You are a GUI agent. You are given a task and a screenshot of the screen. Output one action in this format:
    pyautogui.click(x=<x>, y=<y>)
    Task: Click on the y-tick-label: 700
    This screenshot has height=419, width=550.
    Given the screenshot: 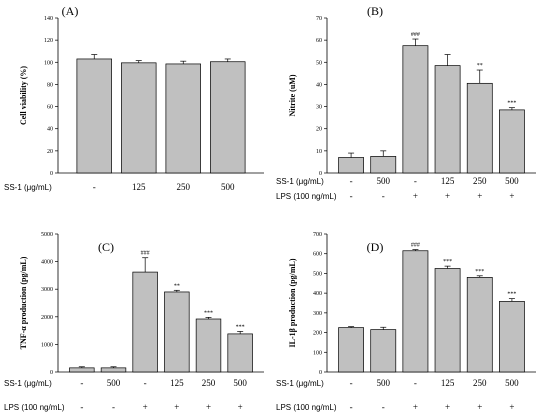 What is the action you would take?
    pyautogui.click(x=317, y=235)
    